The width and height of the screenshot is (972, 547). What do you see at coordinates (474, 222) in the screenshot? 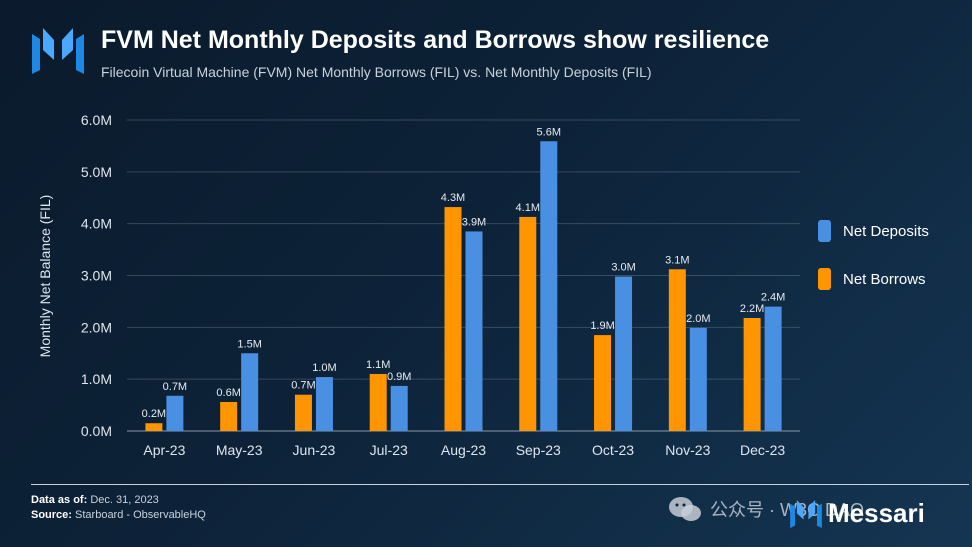
I see `data-label-net-deposits: 3.9M` at bounding box center [474, 222].